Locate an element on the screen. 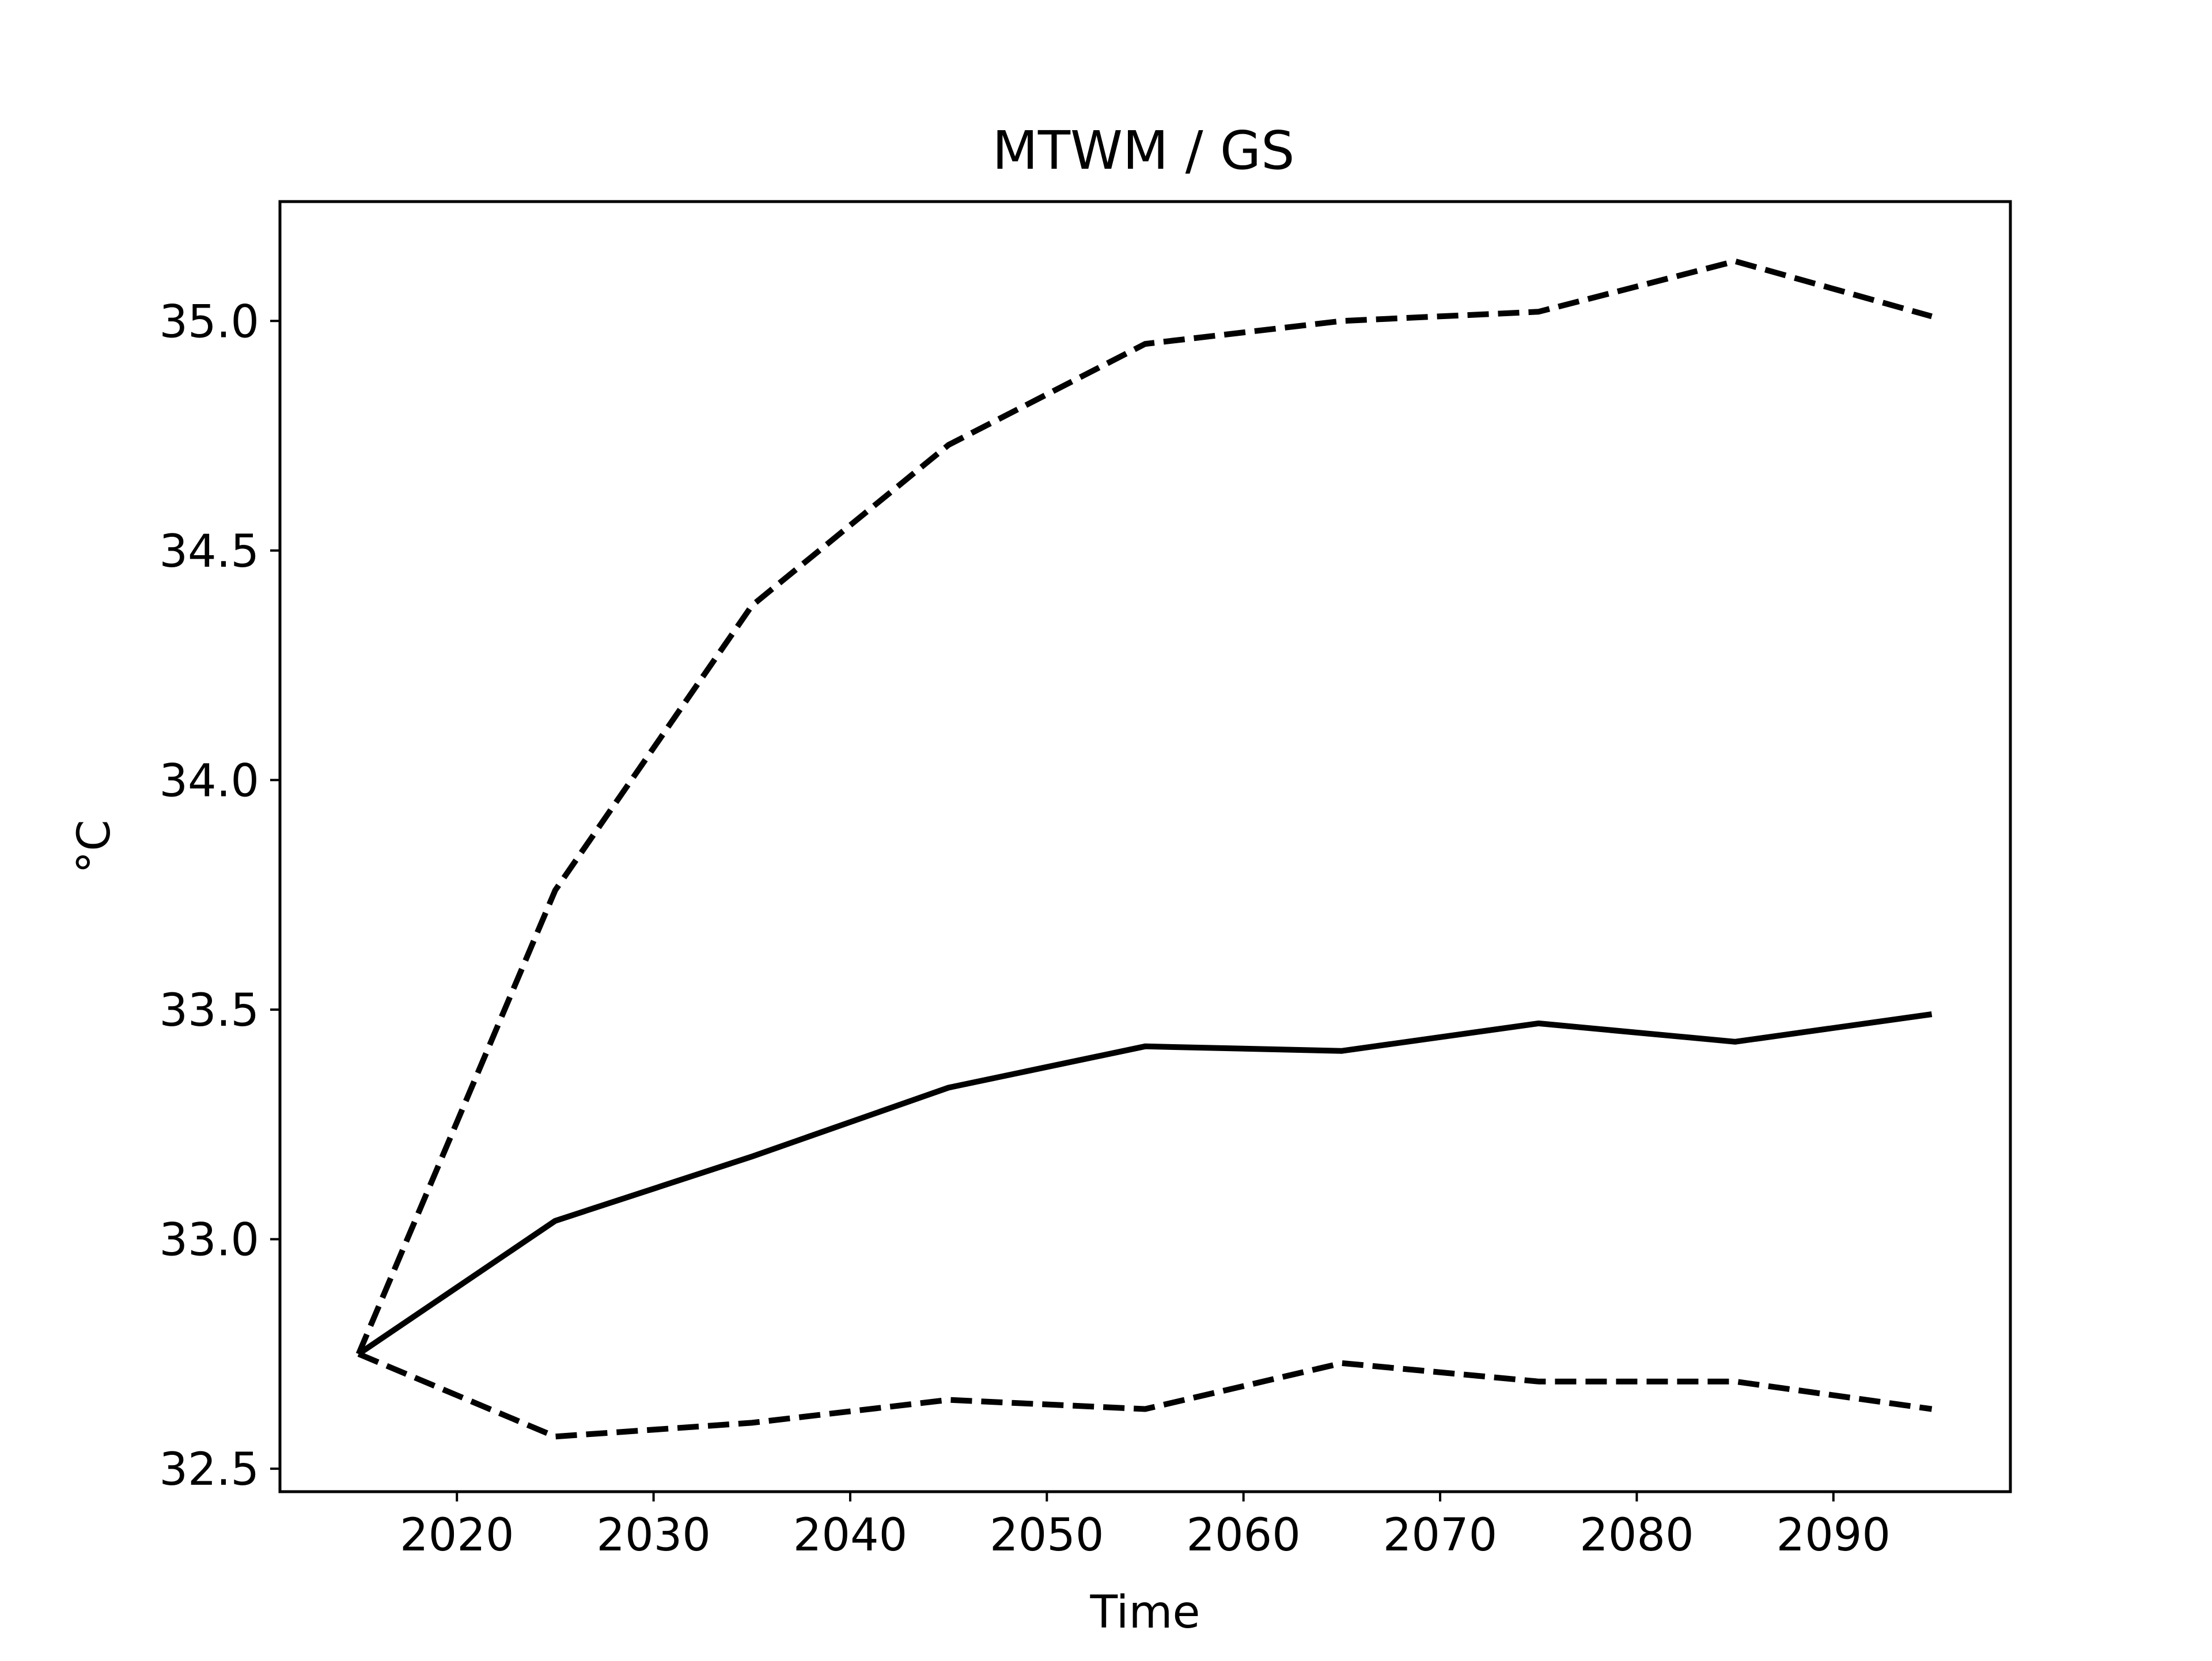  x-tick-label: 2050 is located at coordinates (1047, 1535).